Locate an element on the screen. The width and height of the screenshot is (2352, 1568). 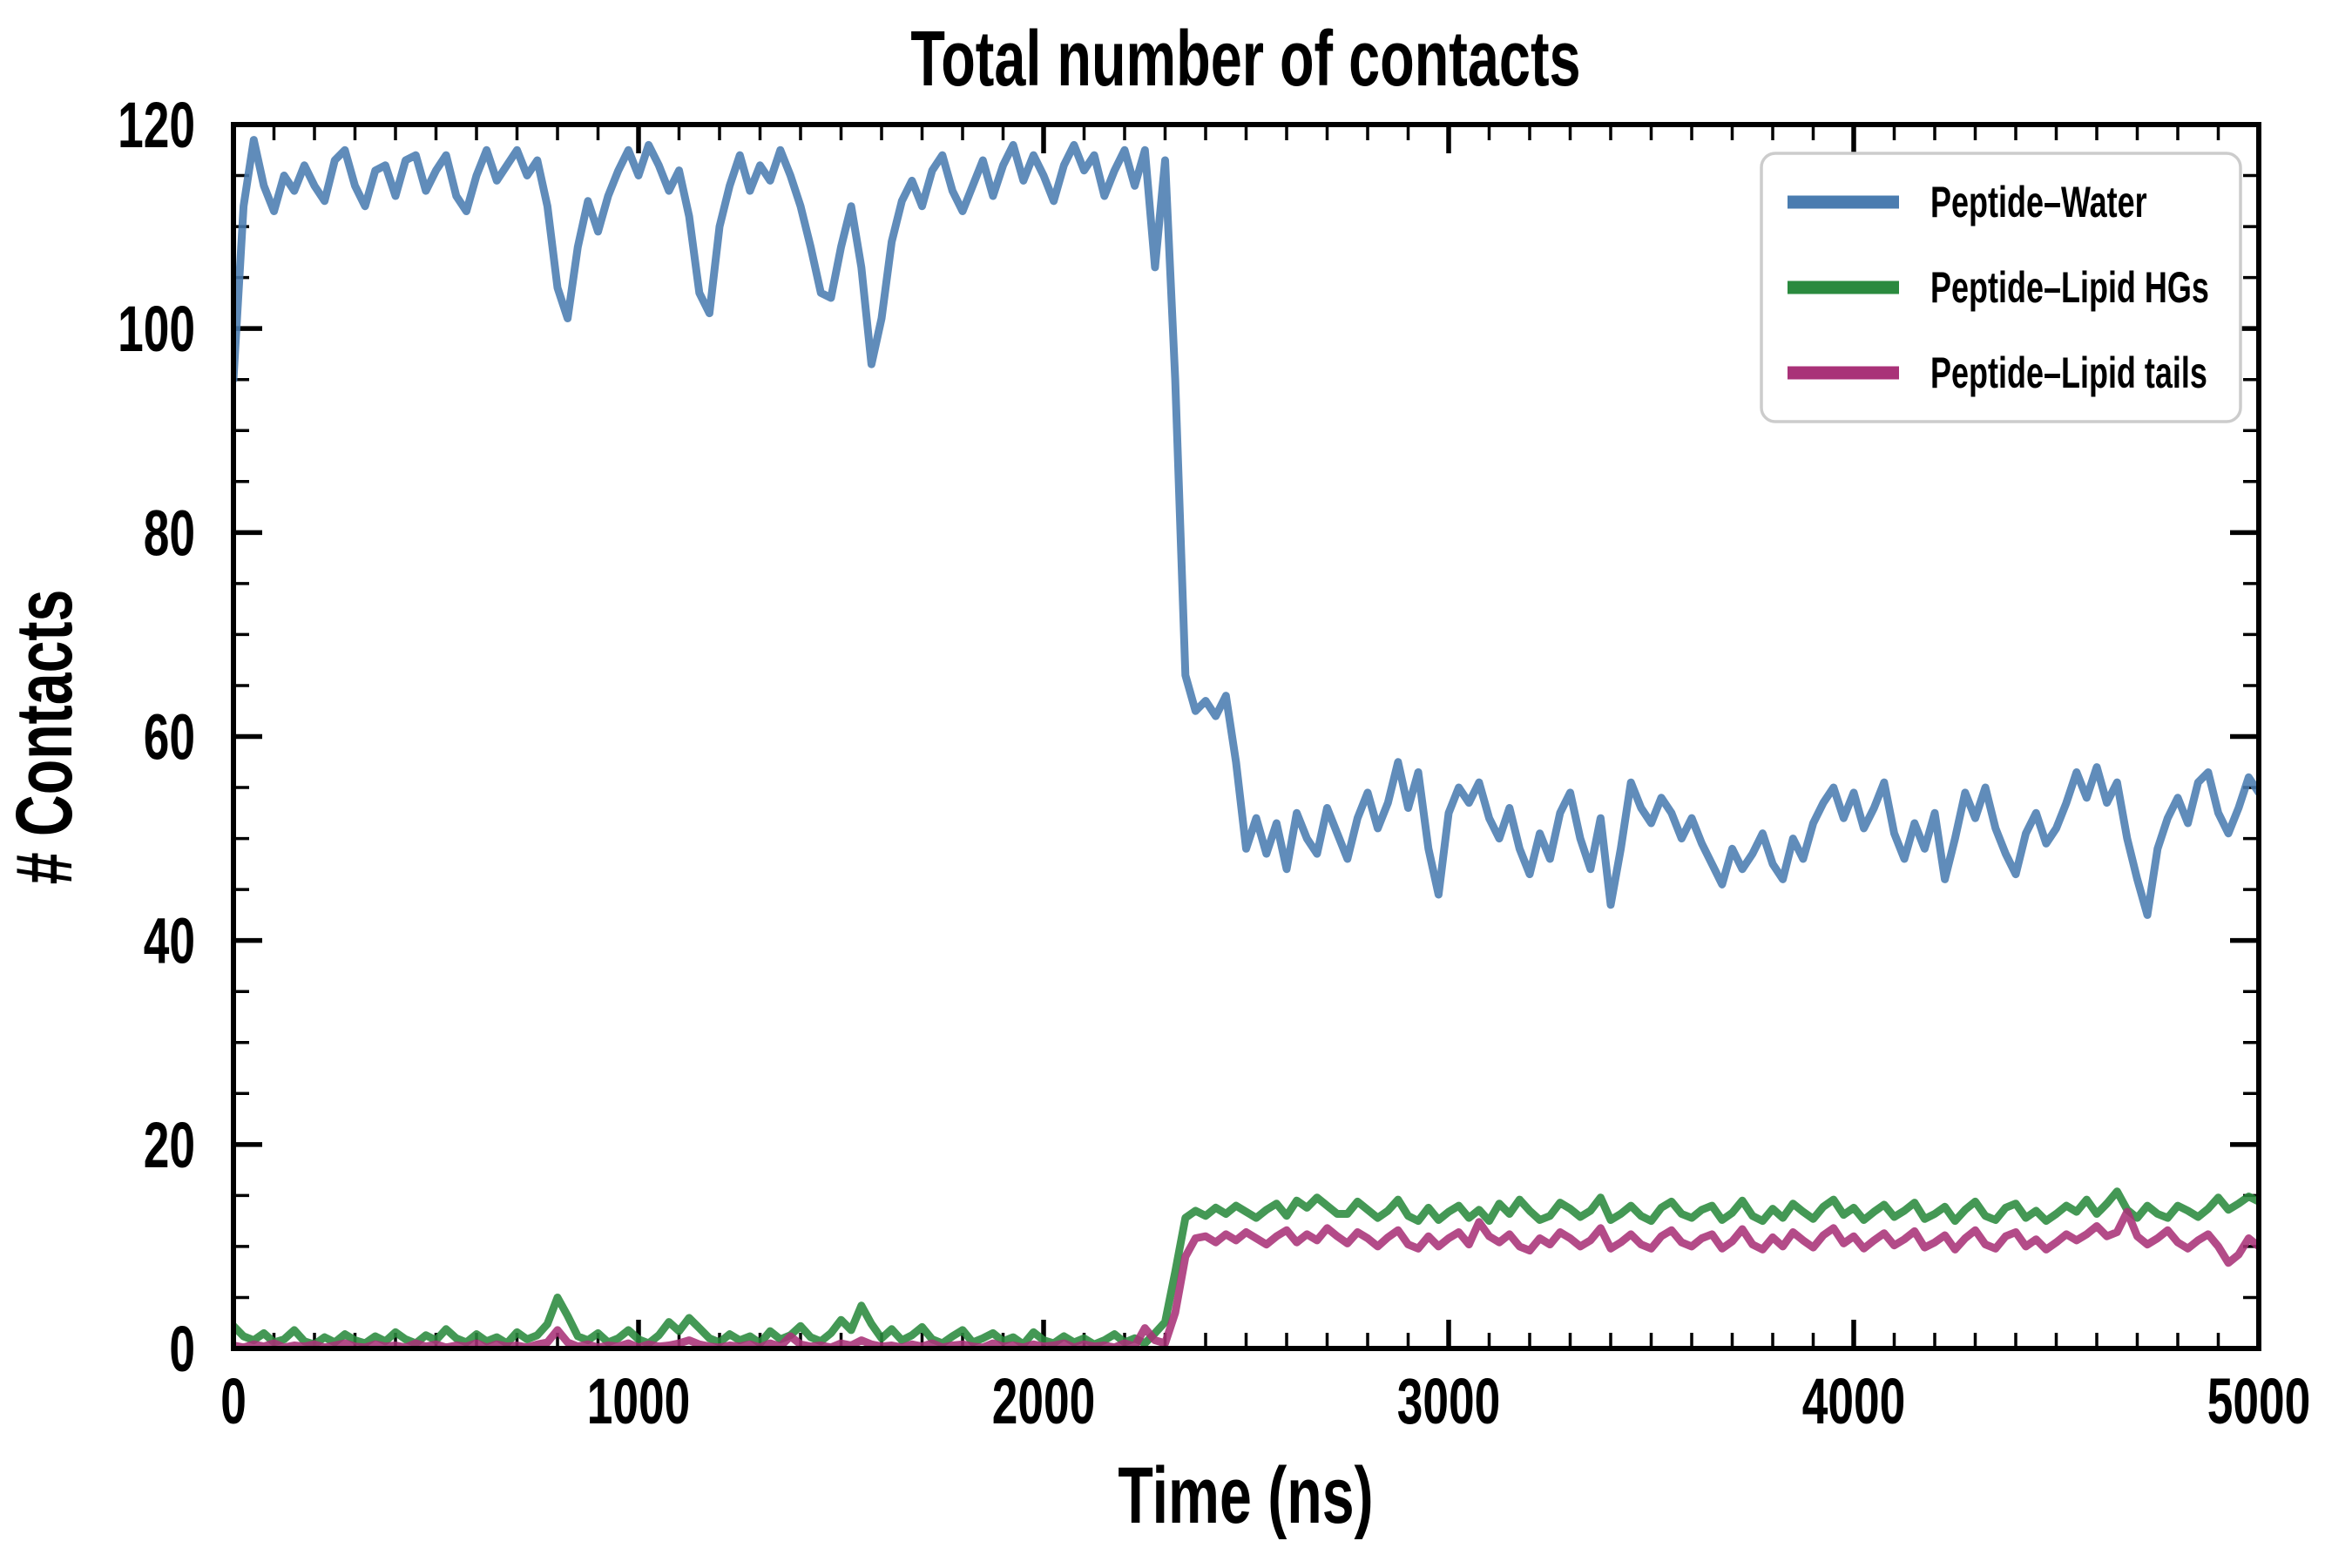
x-tick-label: 1000 is located at coordinates (639, 1401).